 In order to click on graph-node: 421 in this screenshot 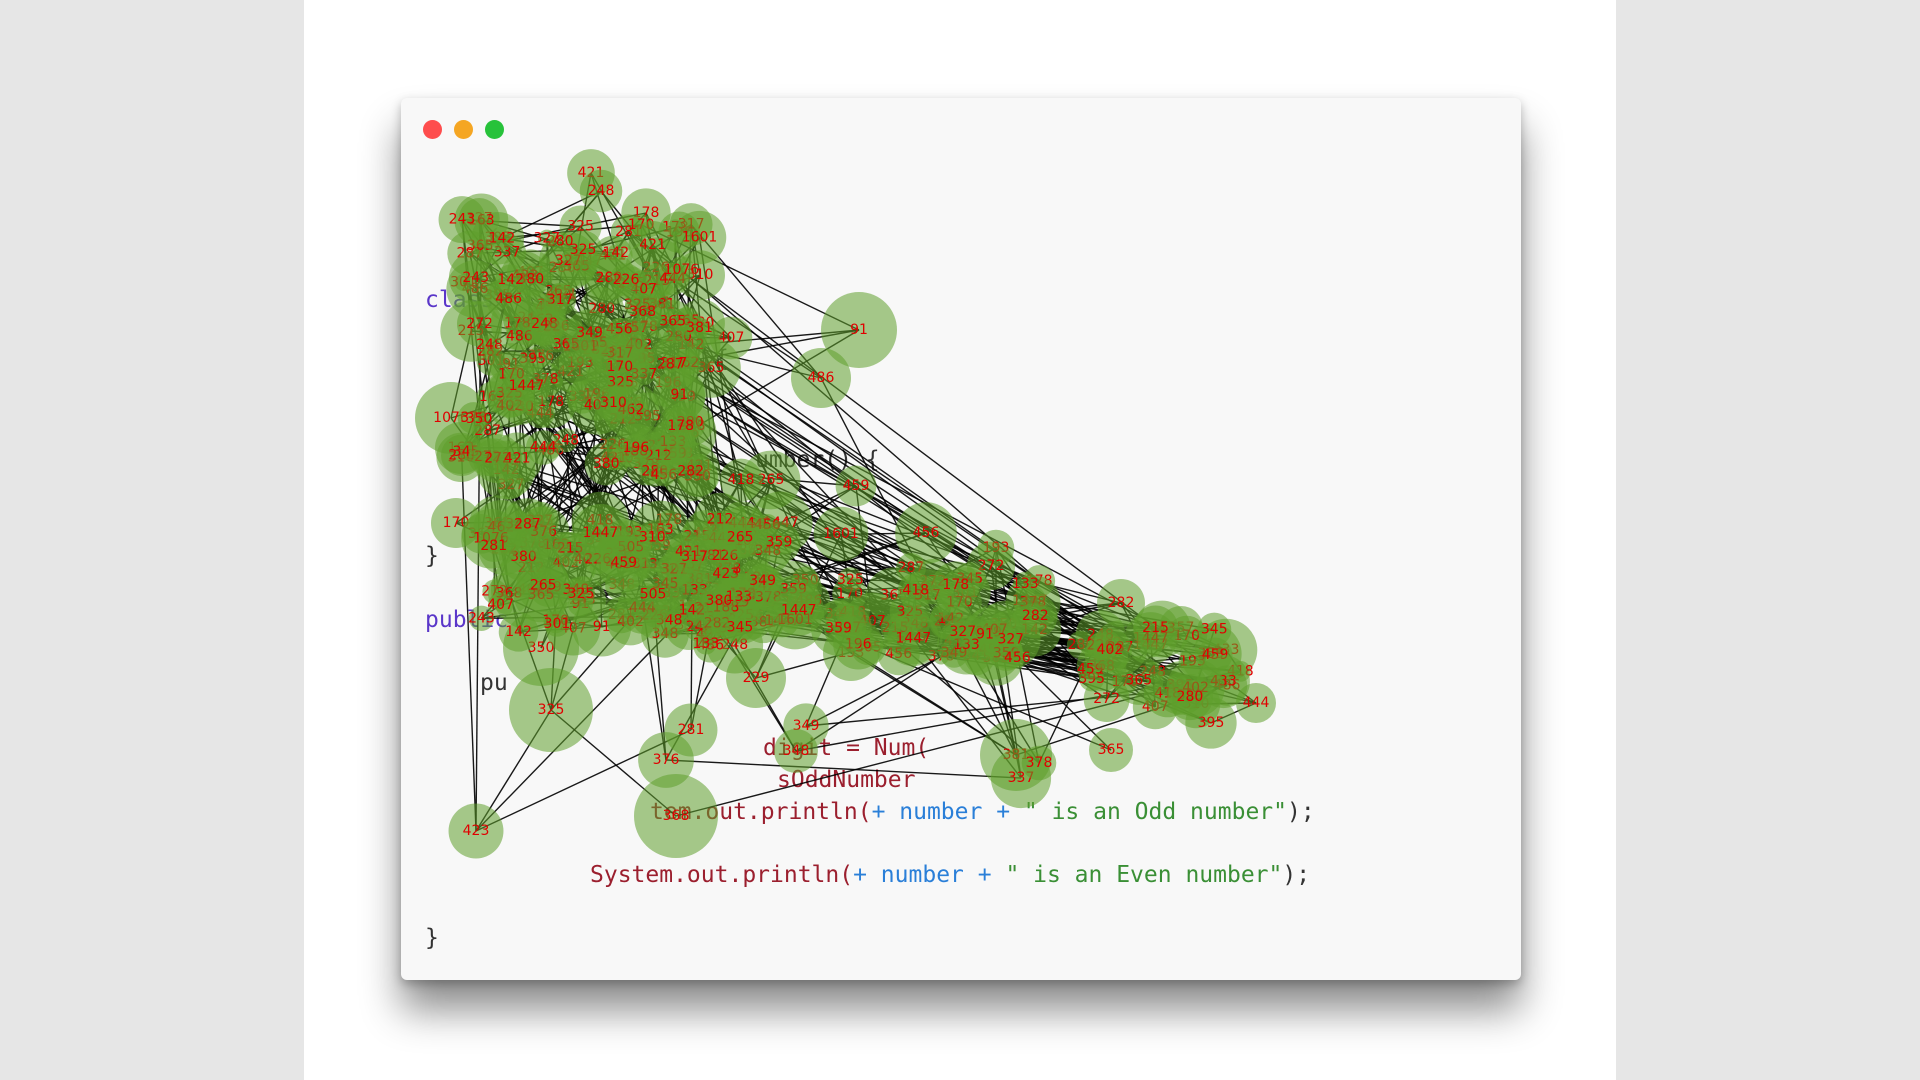, I will do `click(652, 245)`.